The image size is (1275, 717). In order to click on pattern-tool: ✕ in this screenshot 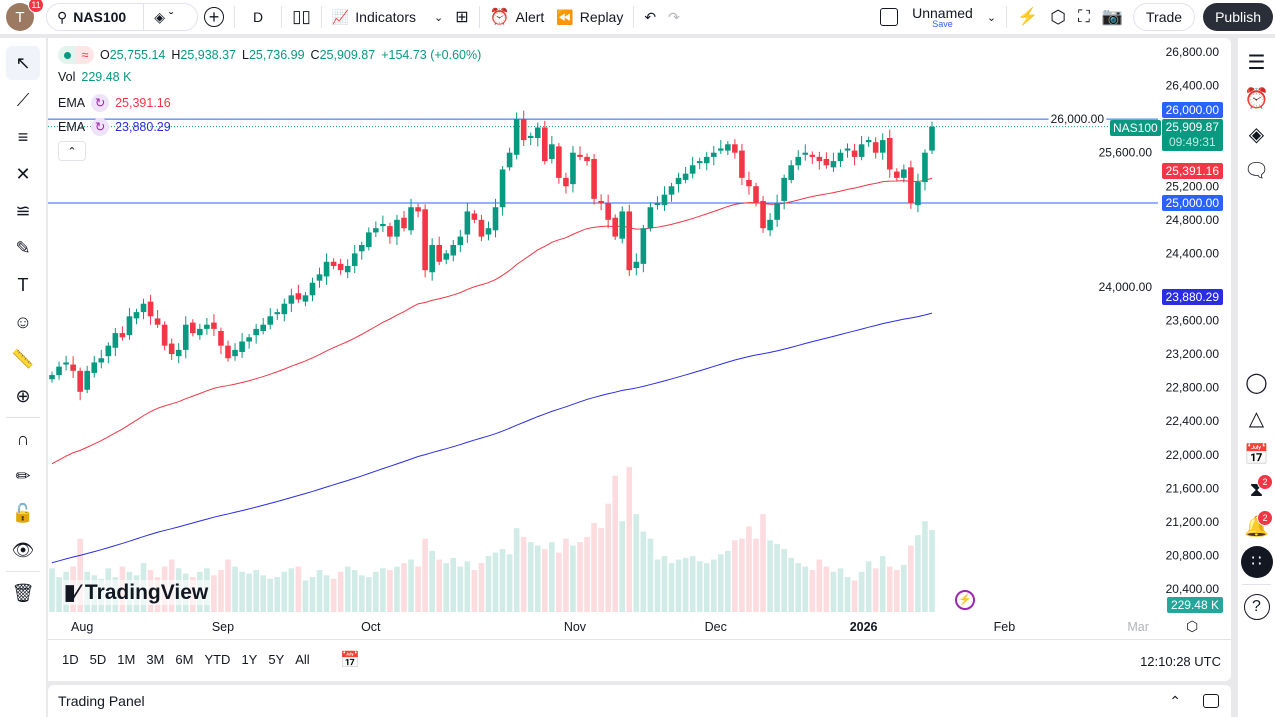, I will do `click(23, 174)`.